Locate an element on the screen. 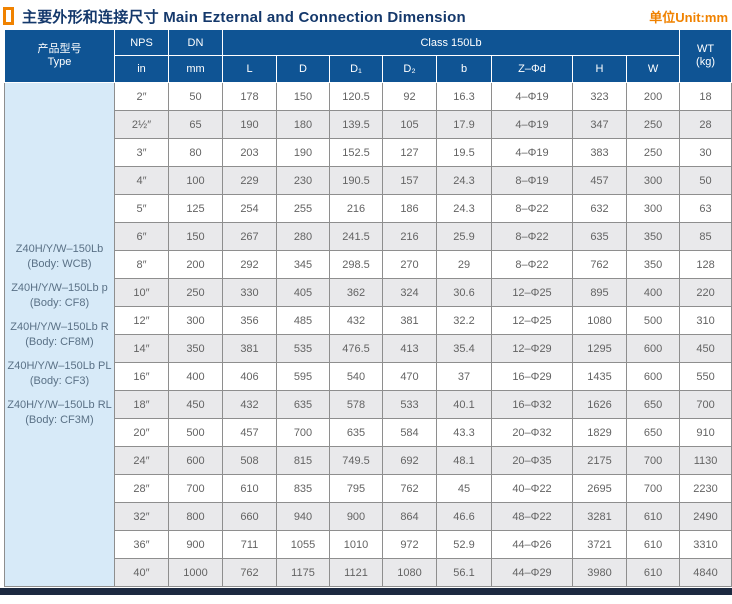 The height and width of the screenshot is (604, 732). cell-d2: 105 is located at coordinates (409, 124).